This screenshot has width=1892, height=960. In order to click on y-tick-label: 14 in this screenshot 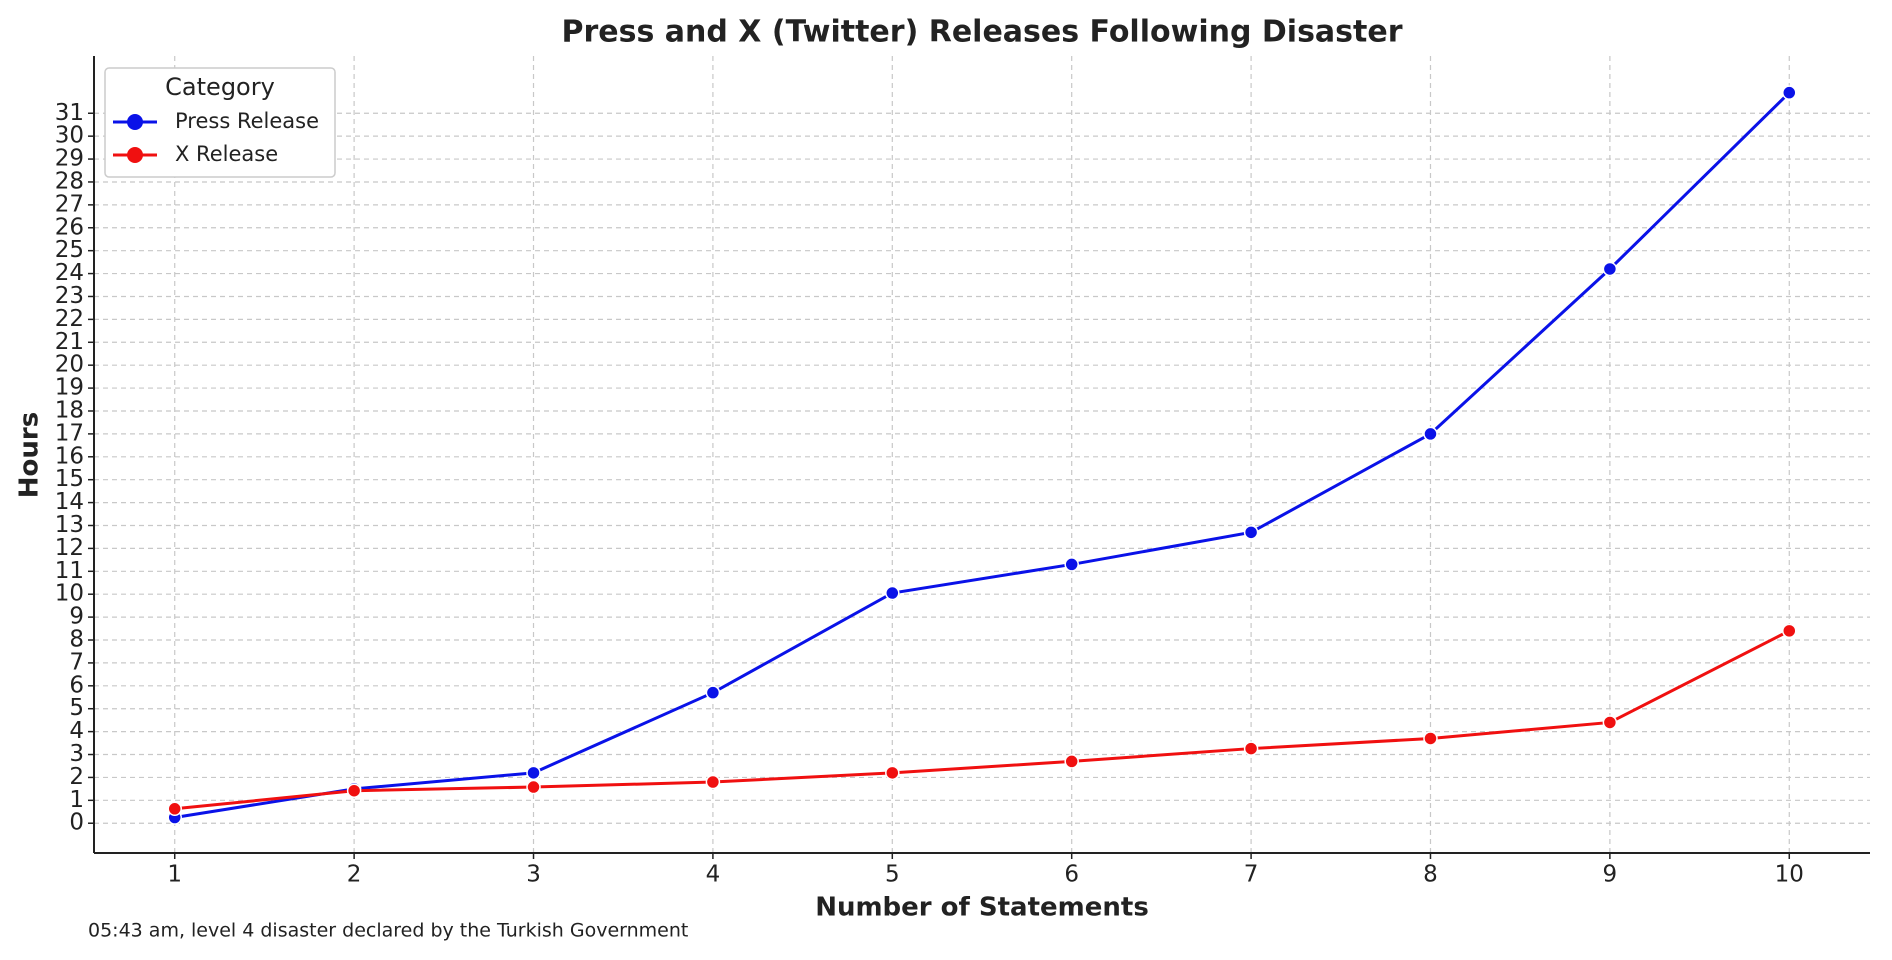, I will do `click(69, 502)`.